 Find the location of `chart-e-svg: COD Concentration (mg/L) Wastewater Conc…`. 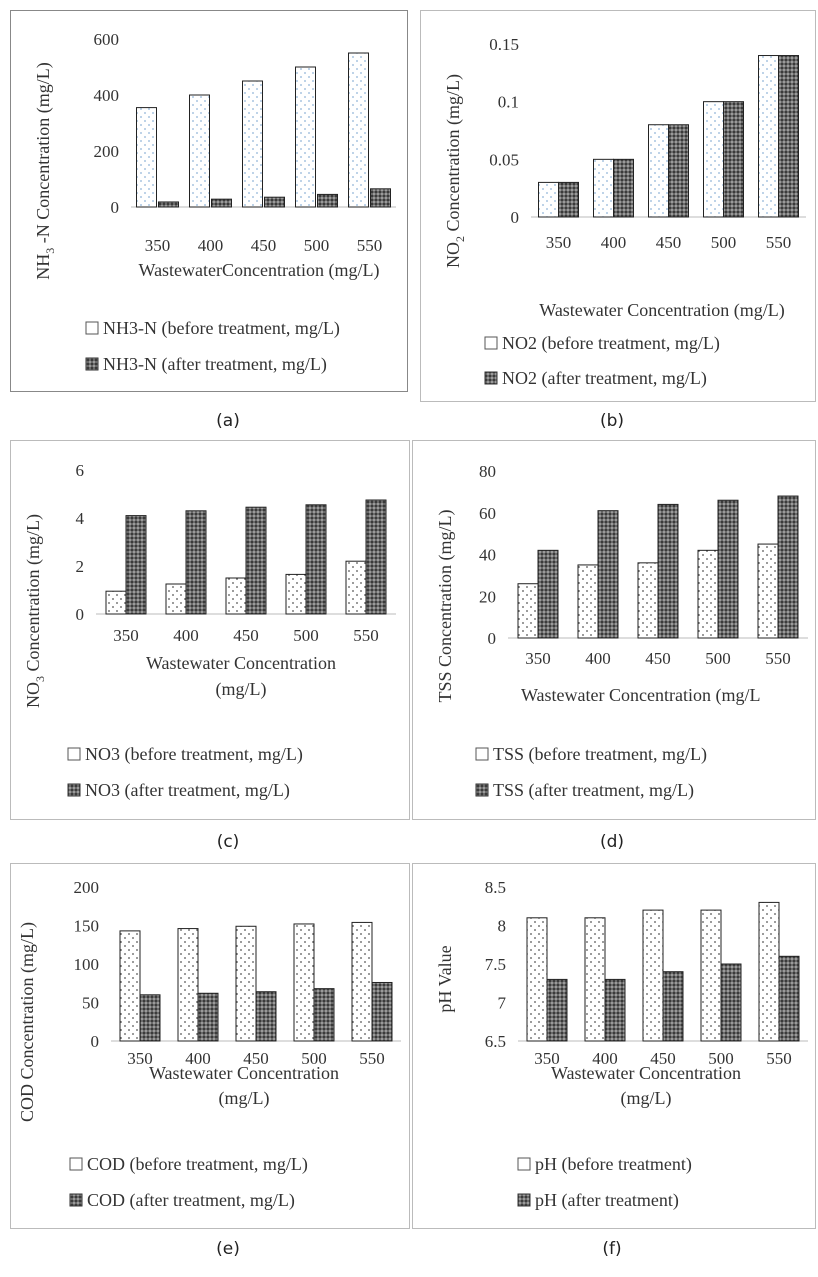

chart-e-svg: COD Concentration (mg/L) Wastewater Conc… is located at coordinates (209, 1044).